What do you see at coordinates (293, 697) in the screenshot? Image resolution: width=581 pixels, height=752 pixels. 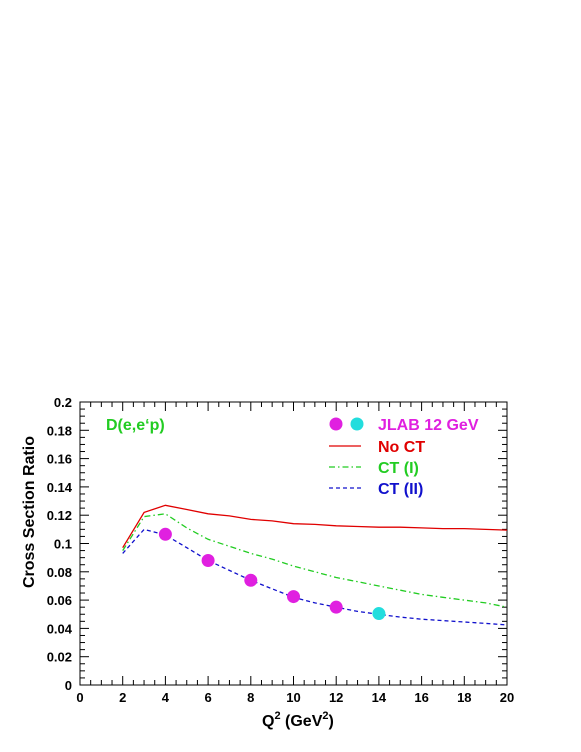 I see `x-tick-label: 10` at bounding box center [293, 697].